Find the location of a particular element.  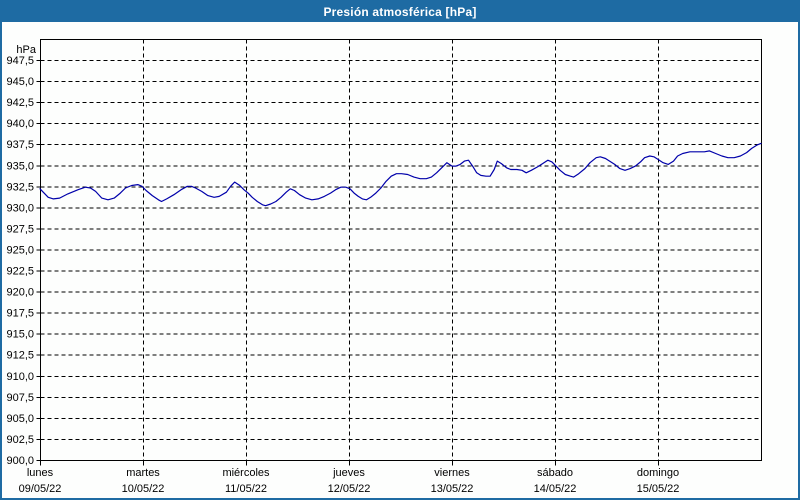

x-date-label: 12/05/22 is located at coordinates (349, 489).